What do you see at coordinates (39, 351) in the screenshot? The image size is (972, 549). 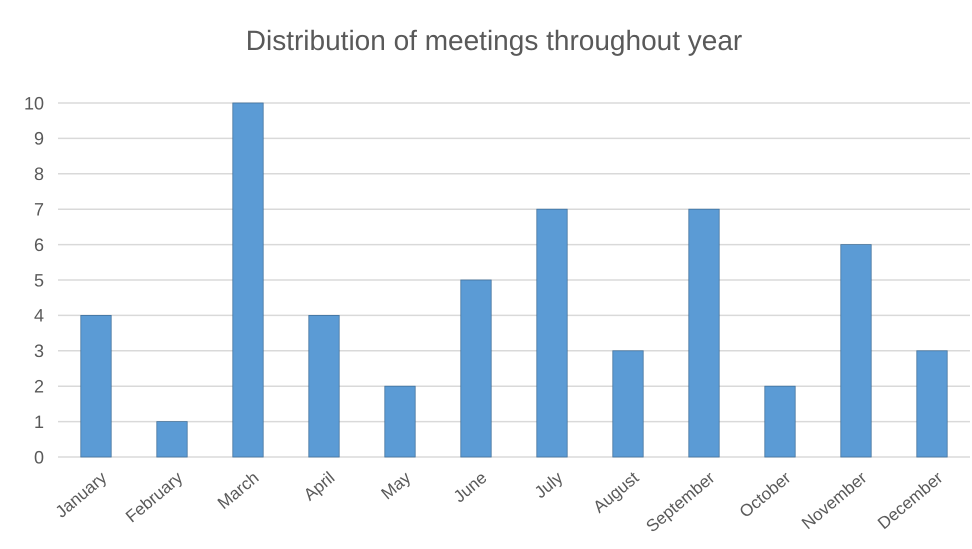 I see `y-tick-label: 3` at bounding box center [39, 351].